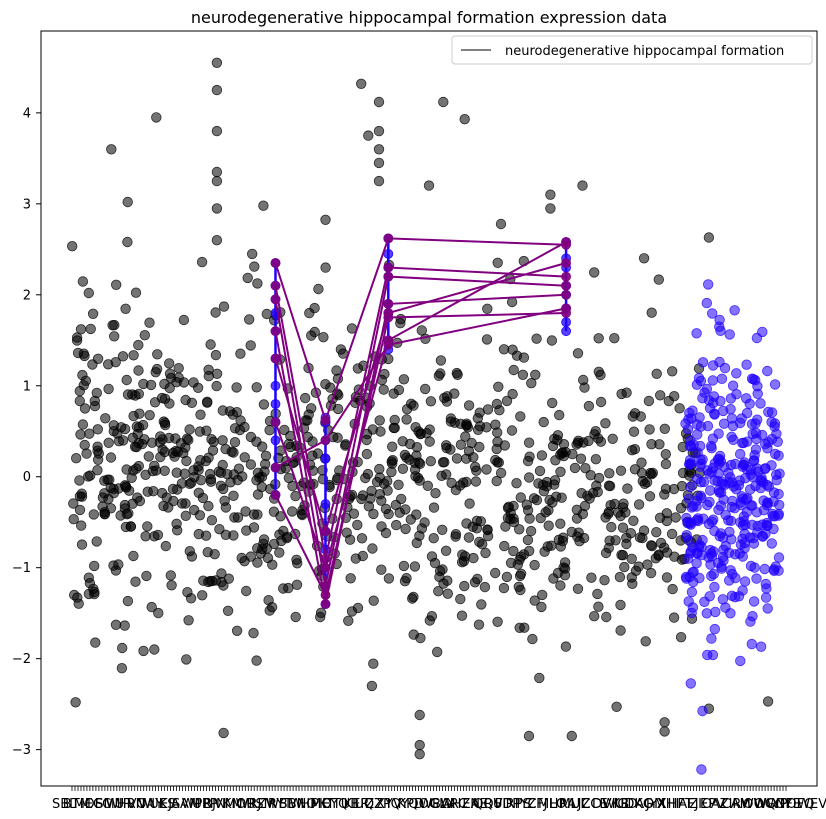  Describe the element at coordinates (249, 804) in the screenshot. I see `x-tick-label: WRJ` at that location.